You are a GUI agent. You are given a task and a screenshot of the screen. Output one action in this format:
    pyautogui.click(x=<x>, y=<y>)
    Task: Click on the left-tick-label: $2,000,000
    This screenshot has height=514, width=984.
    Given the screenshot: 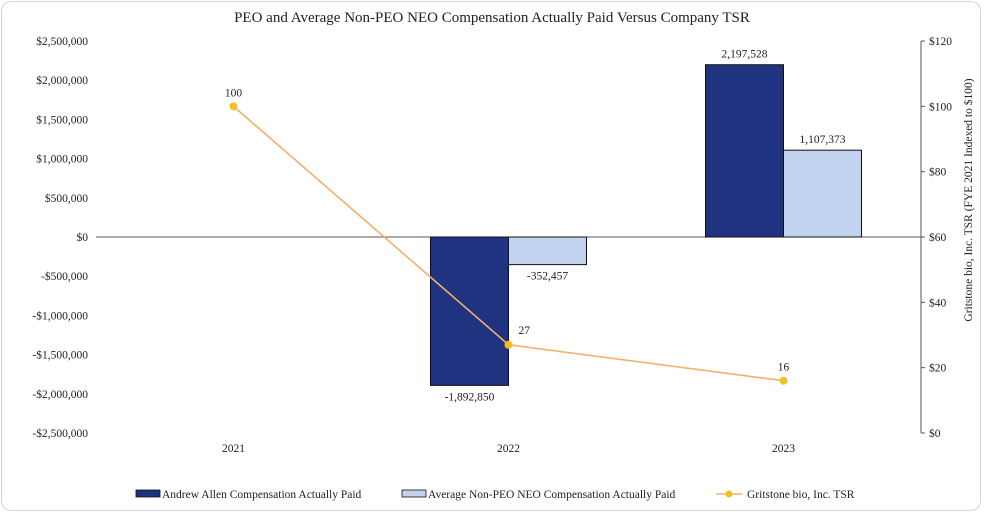 What is the action you would take?
    pyautogui.click(x=62, y=80)
    